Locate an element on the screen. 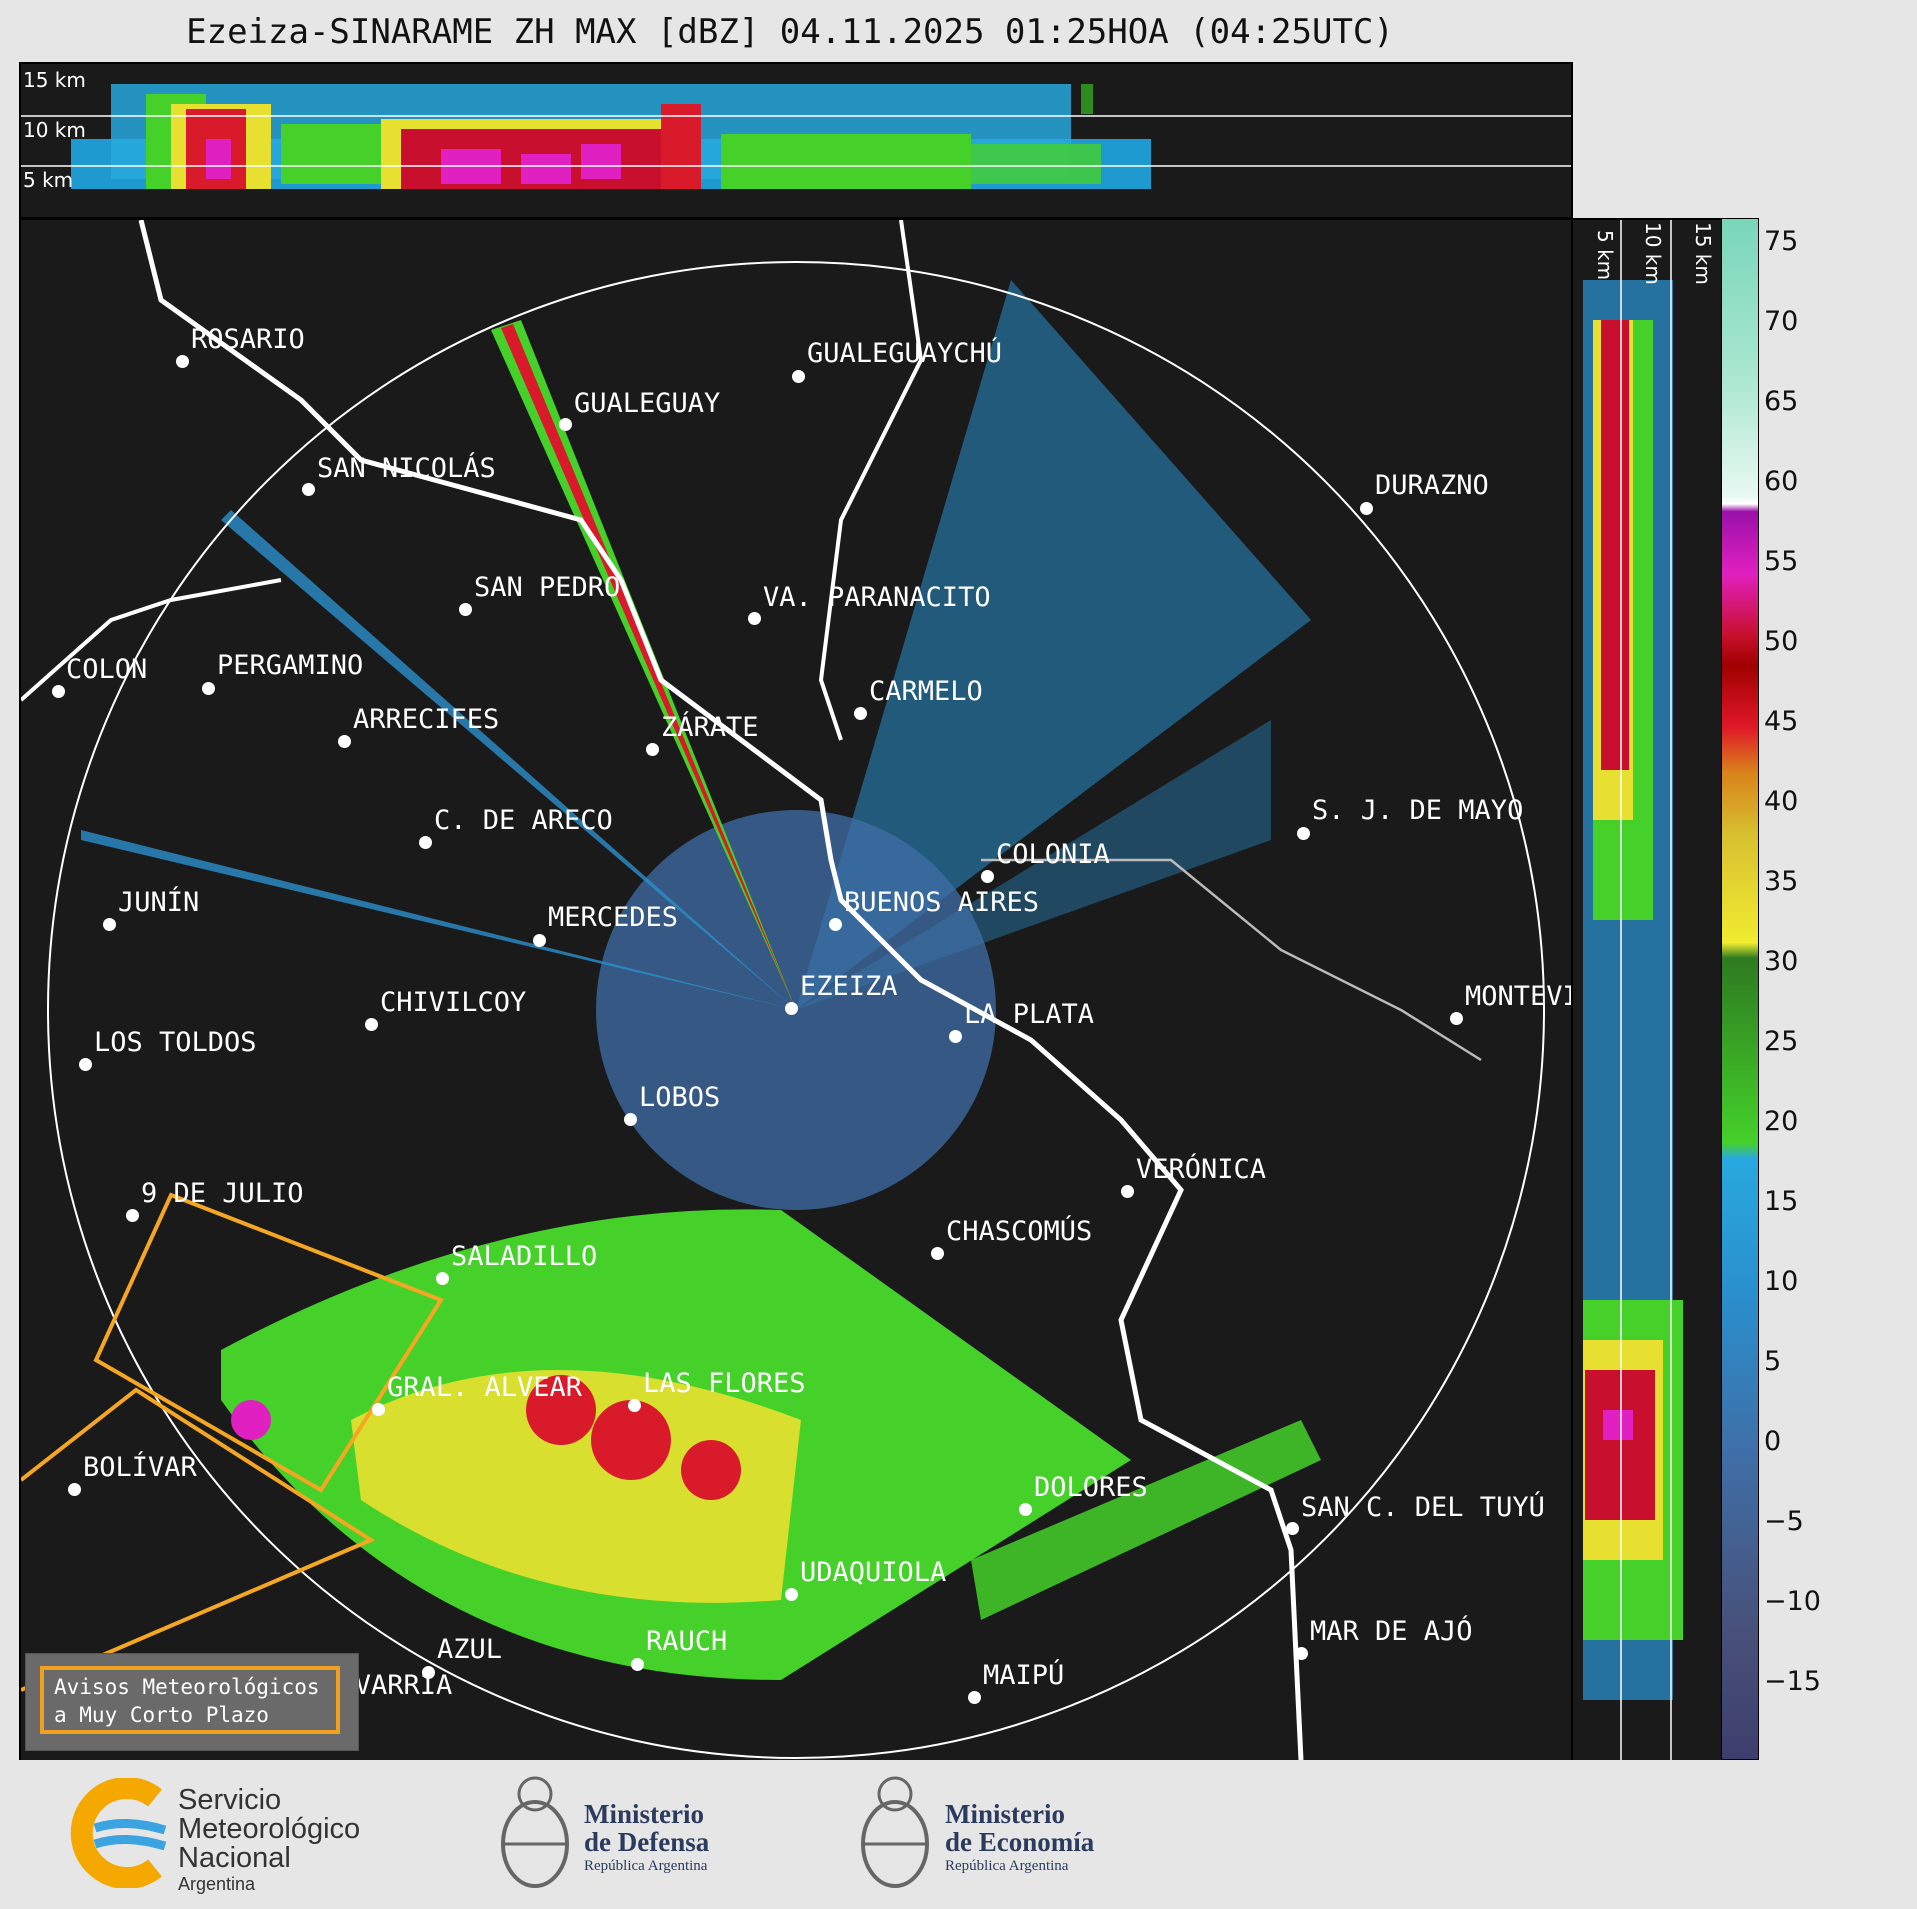 The width and height of the screenshot is (1917, 1909). colorbar-tick: −10 is located at coordinates (1792, 1601).